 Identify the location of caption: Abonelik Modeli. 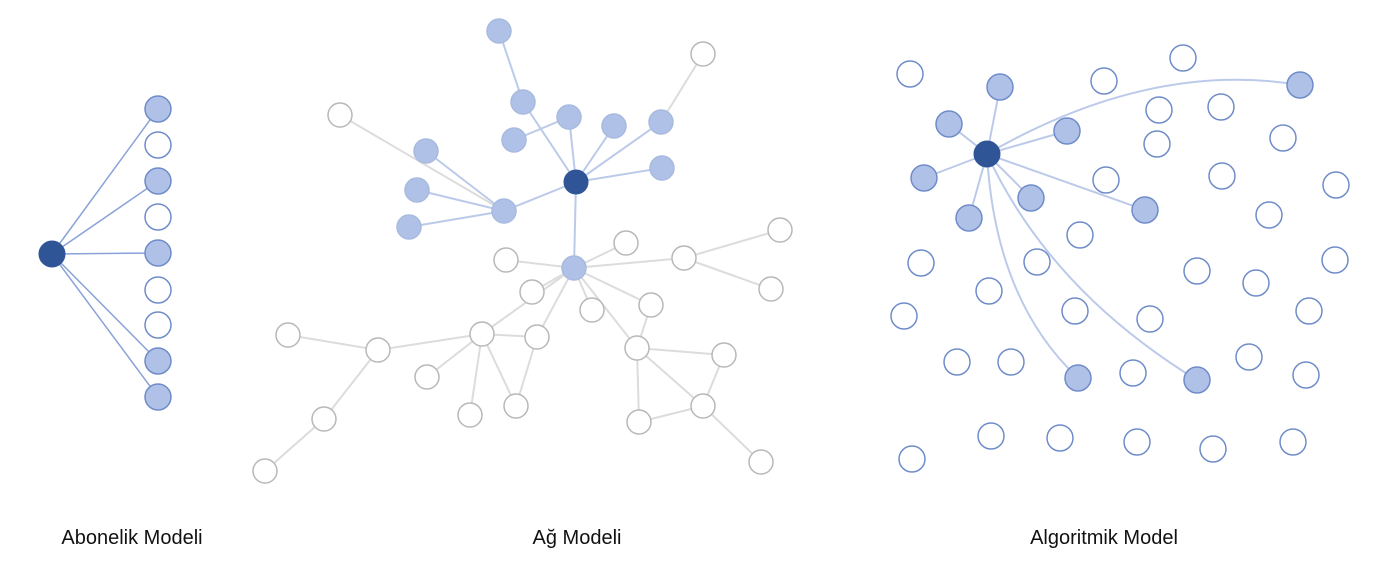
(131, 538).